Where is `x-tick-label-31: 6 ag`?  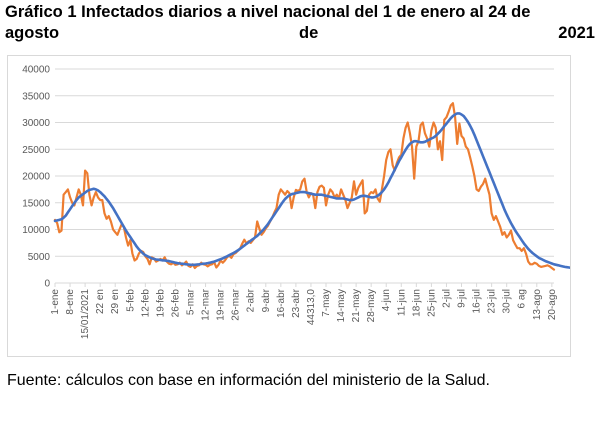 x-tick-label-31: 6 ag is located at coordinates (522, 298).